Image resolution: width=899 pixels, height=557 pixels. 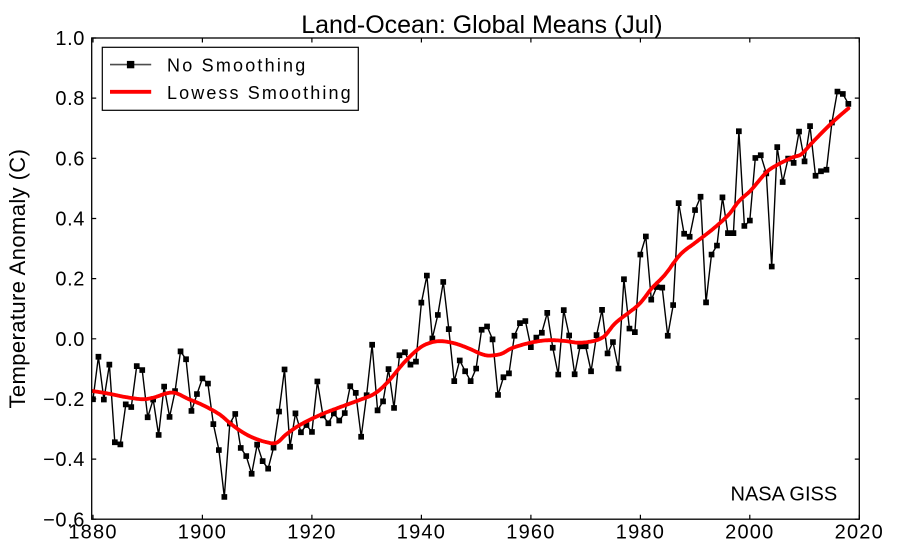 I want to click on svg-text: NASA GISS, so click(x=784, y=494).